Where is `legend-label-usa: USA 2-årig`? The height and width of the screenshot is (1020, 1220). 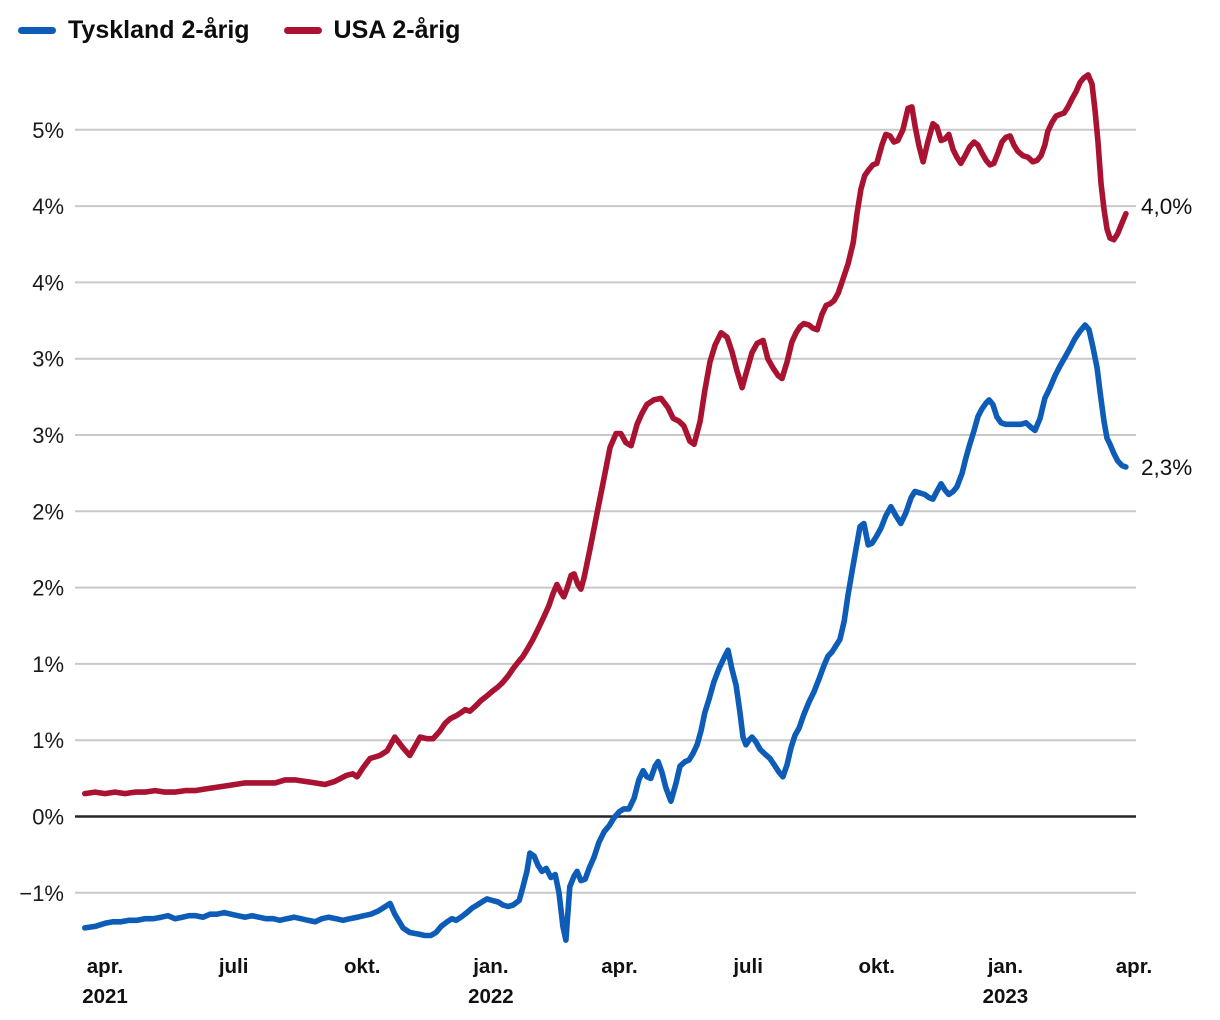
legend-label-usa: USA 2-årig is located at coordinates (397, 30).